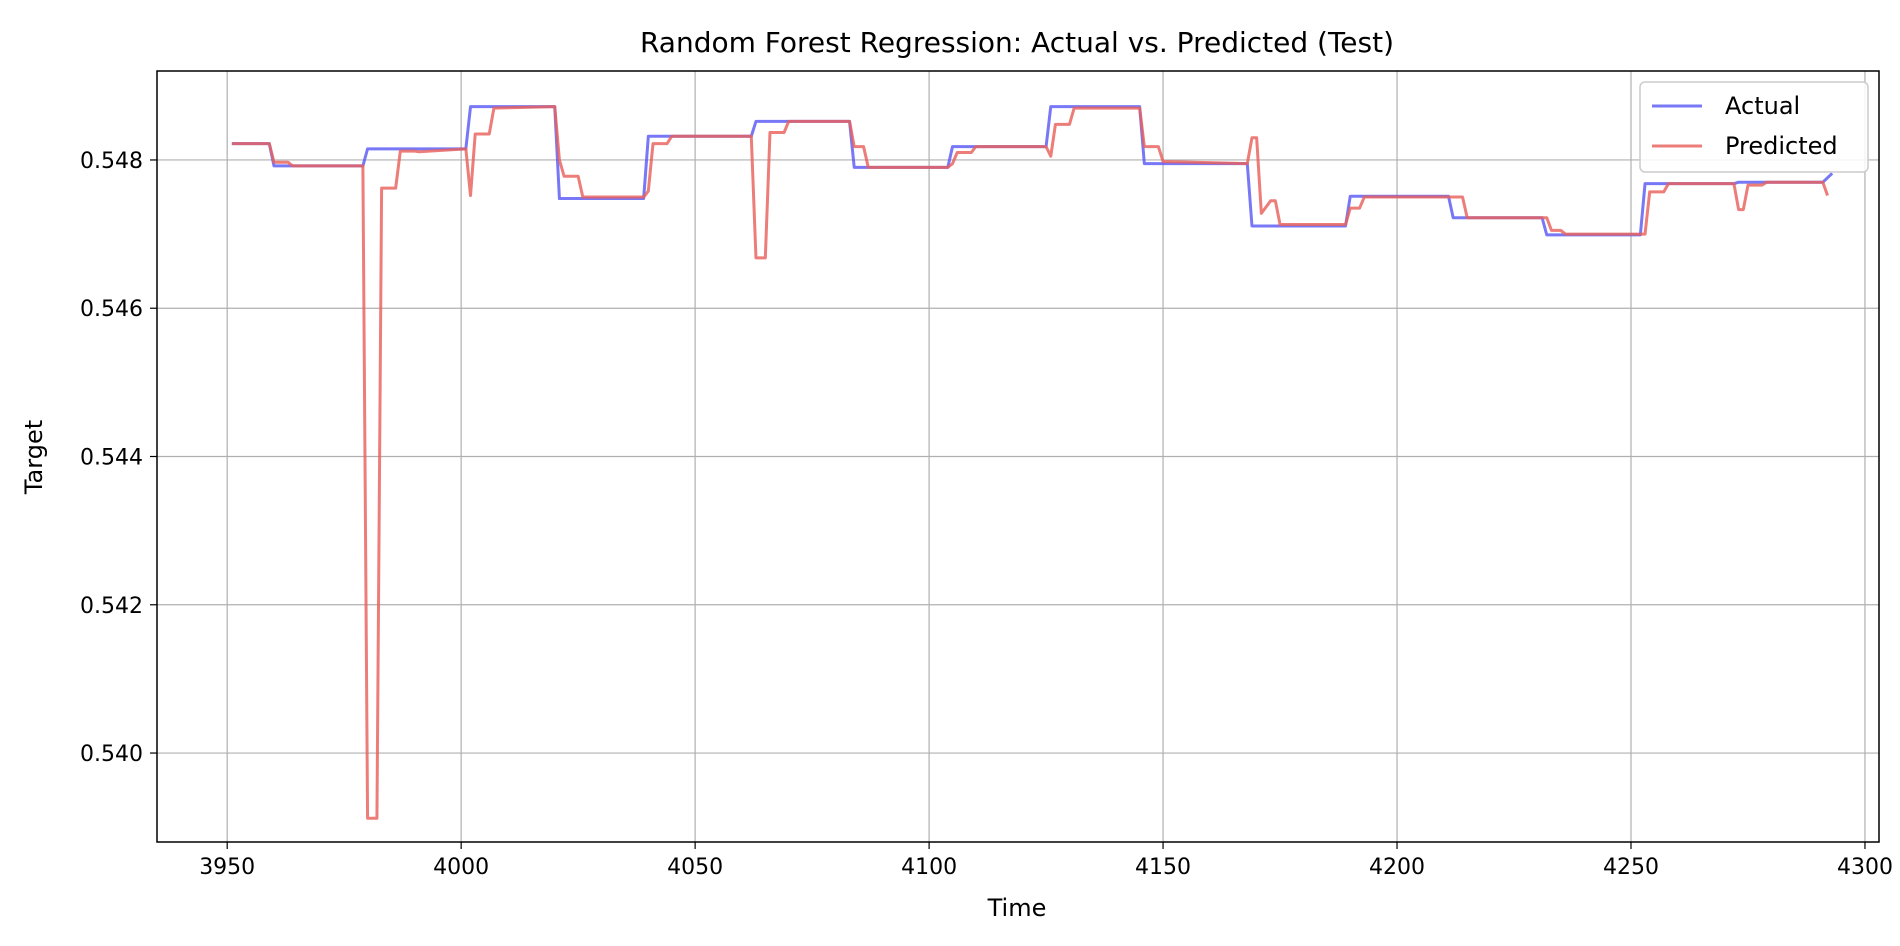 Image resolution: width=1900 pixels, height=946 pixels. What do you see at coordinates (1397, 867) in the screenshot?
I see `x-tick-label: 4200` at bounding box center [1397, 867].